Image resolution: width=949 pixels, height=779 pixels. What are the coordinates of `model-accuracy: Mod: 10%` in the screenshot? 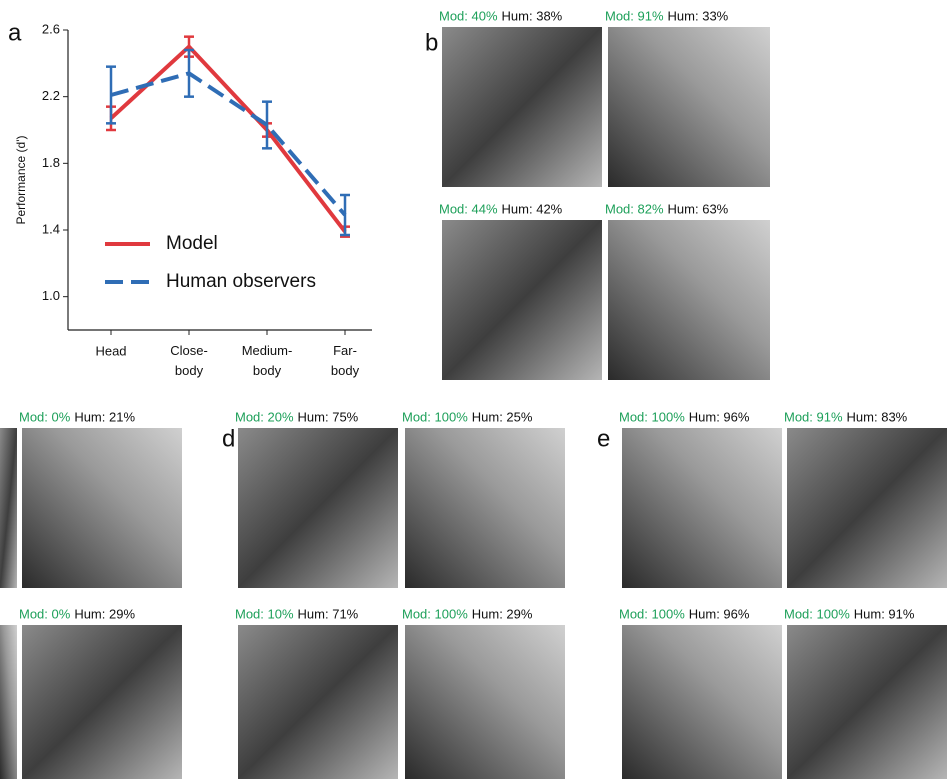 It's located at (264, 613).